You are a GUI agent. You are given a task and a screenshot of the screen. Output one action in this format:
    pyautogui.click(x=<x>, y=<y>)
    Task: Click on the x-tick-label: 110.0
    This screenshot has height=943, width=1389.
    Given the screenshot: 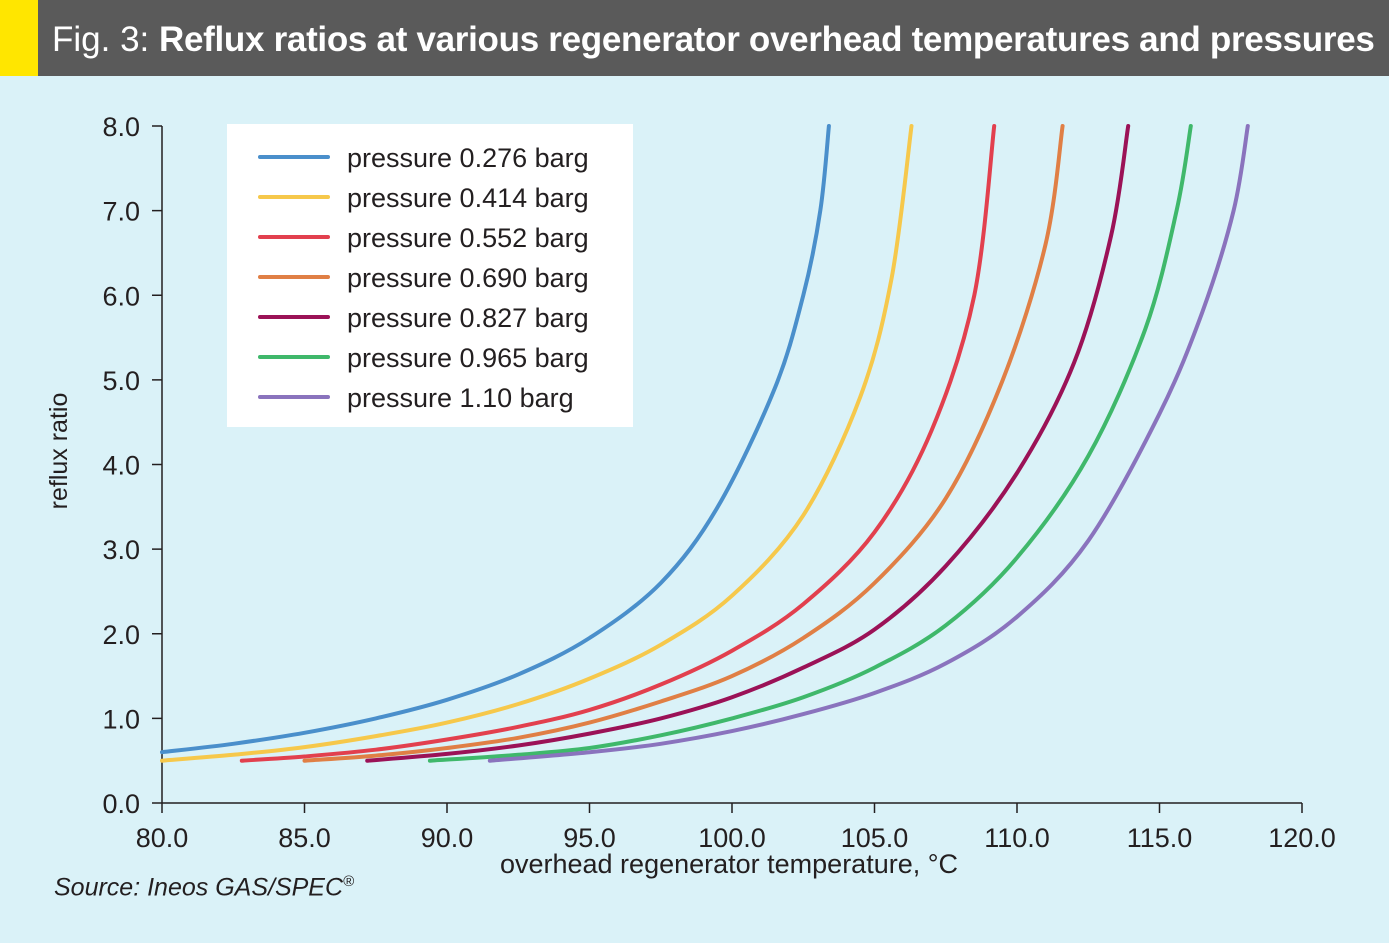 What is the action you would take?
    pyautogui.click(x=1017, y=838)
    